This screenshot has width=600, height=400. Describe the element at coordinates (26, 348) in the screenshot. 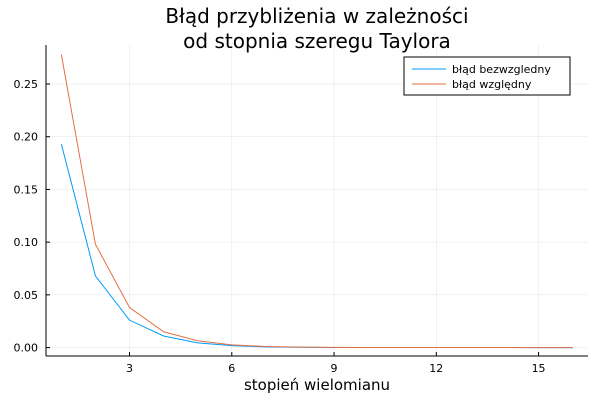

I see `y-tick-label: 0.00` at that location.